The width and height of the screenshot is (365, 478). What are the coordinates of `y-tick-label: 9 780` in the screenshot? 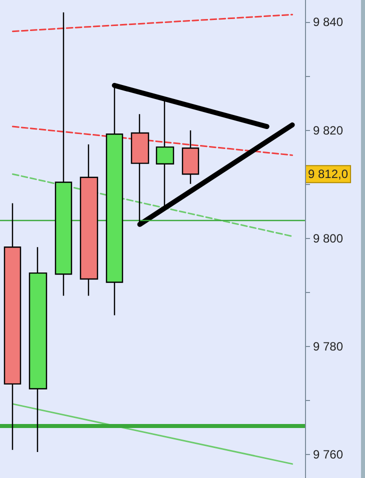 It's located at (328, 347).